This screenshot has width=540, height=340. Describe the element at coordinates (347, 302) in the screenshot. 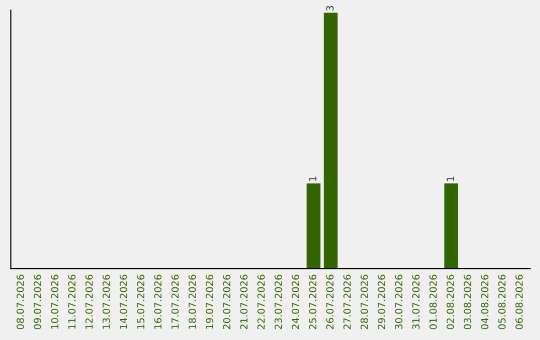

I see `x-tick-label: 27.07.2026` at that location.